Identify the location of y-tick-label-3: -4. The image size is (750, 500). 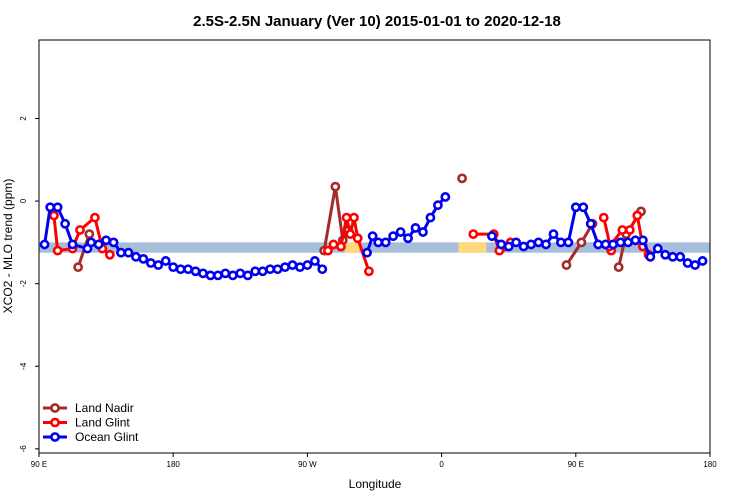
(23, 366).